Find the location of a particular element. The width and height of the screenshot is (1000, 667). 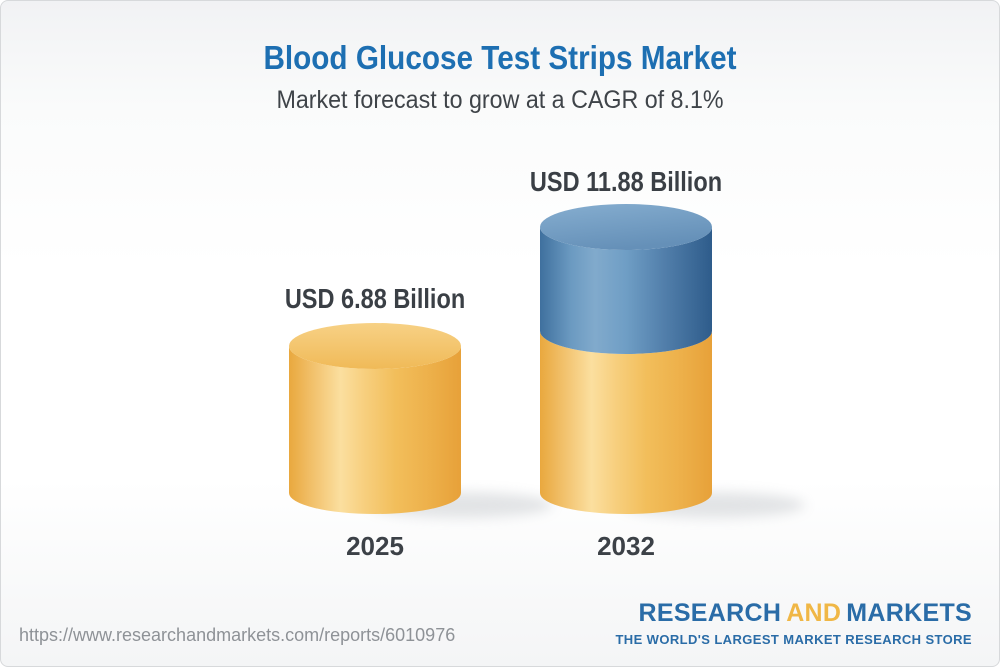

cylinder-2025-body is located at coordinates (375, 430).